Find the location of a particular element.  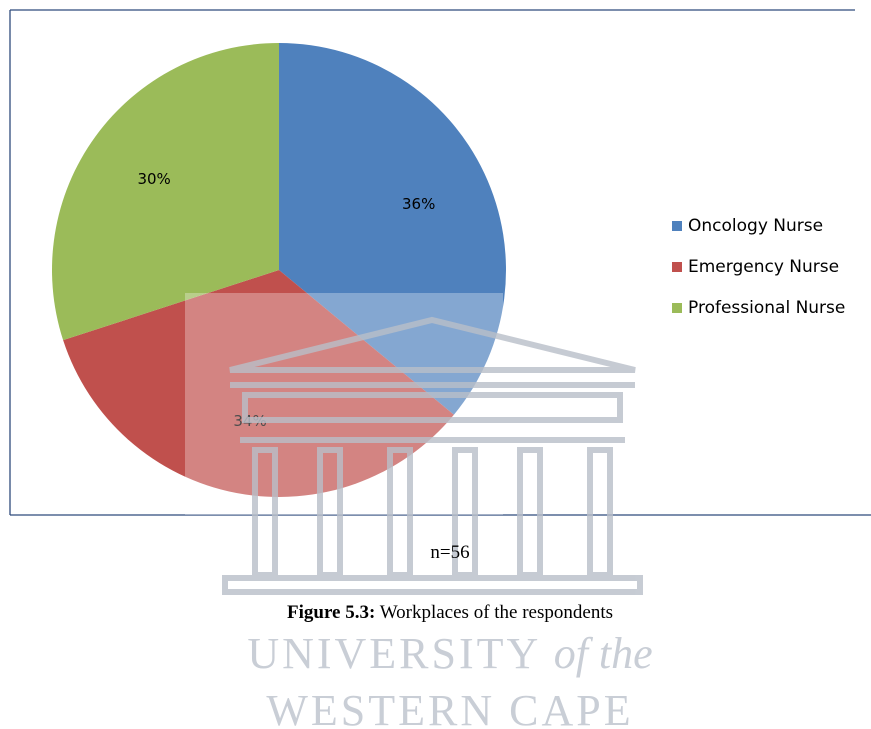

watermark-line1: UNIVERSITY of the is located at coordinates (449, 653).